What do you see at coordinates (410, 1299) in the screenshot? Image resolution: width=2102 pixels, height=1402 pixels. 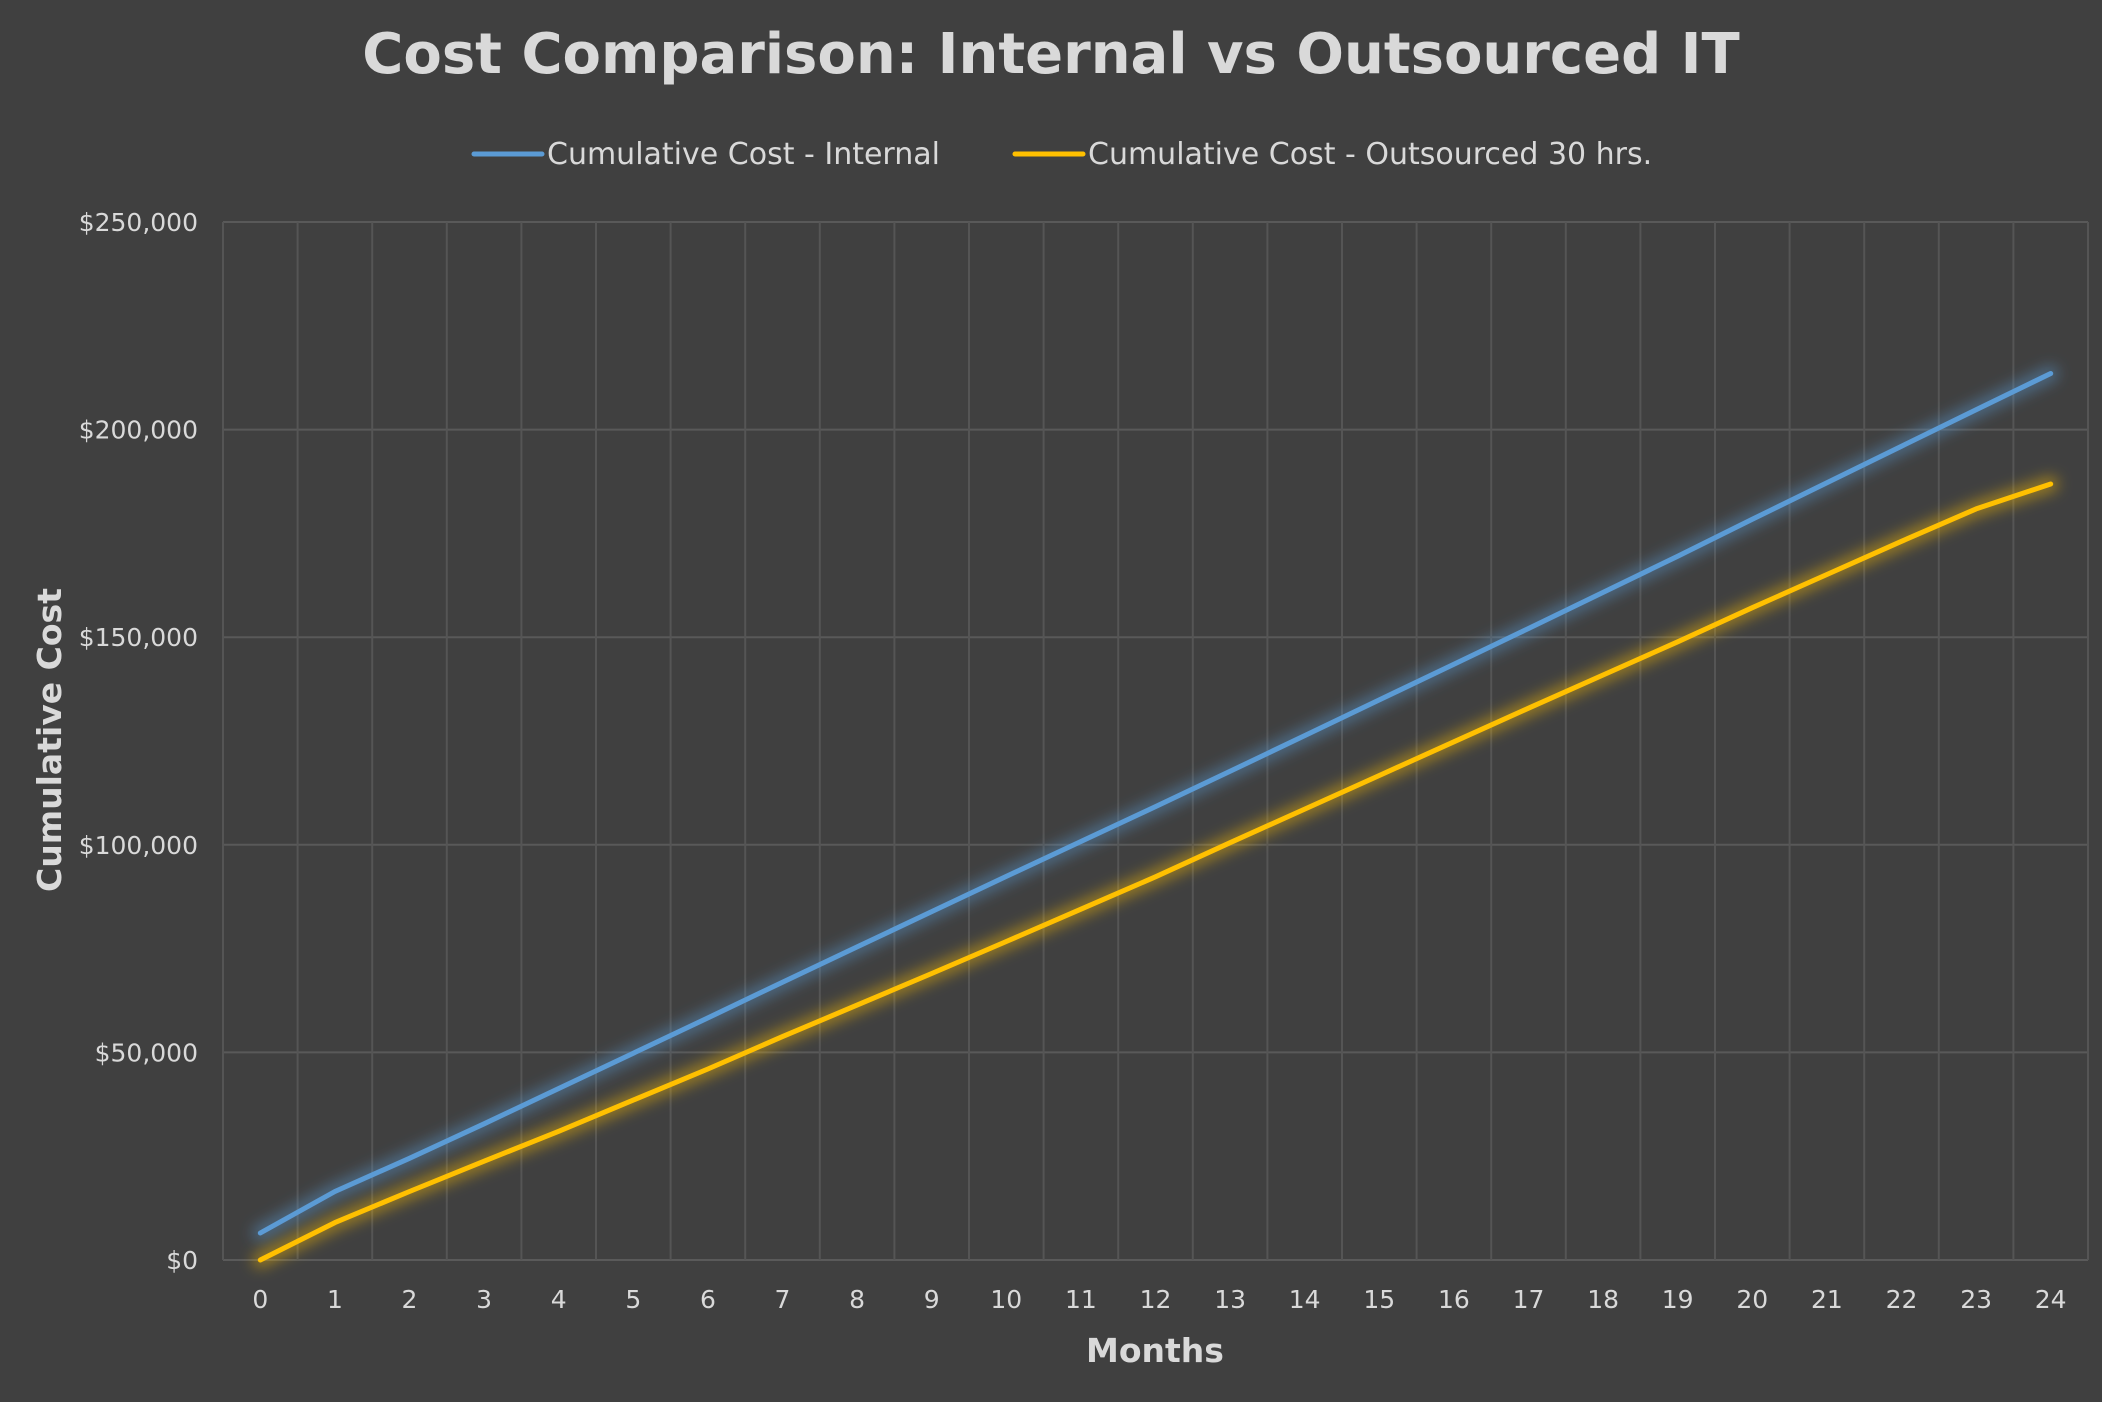 I see `x-tick-label: 2` at bounding box center [410, 1299].